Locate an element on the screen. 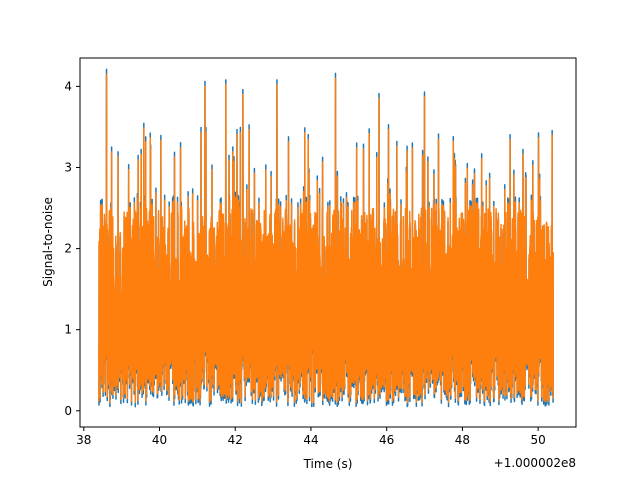  x-tick-label: 46 is located at coordinates (386, 440).